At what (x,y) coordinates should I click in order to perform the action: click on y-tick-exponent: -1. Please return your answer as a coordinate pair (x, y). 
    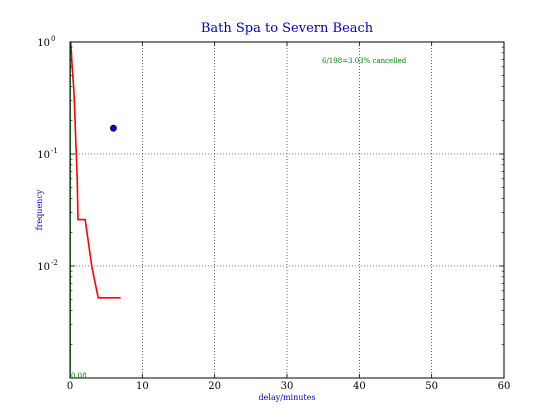
    Looking at the image, I should click on (54, 151).